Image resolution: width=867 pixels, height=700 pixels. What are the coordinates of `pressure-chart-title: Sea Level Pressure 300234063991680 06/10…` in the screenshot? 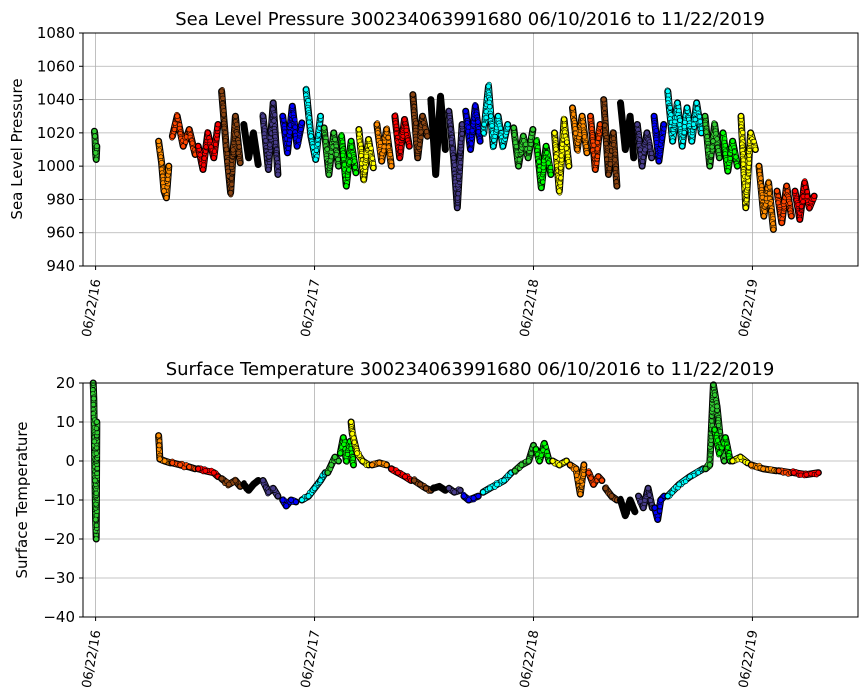 It's located at (470, 19).